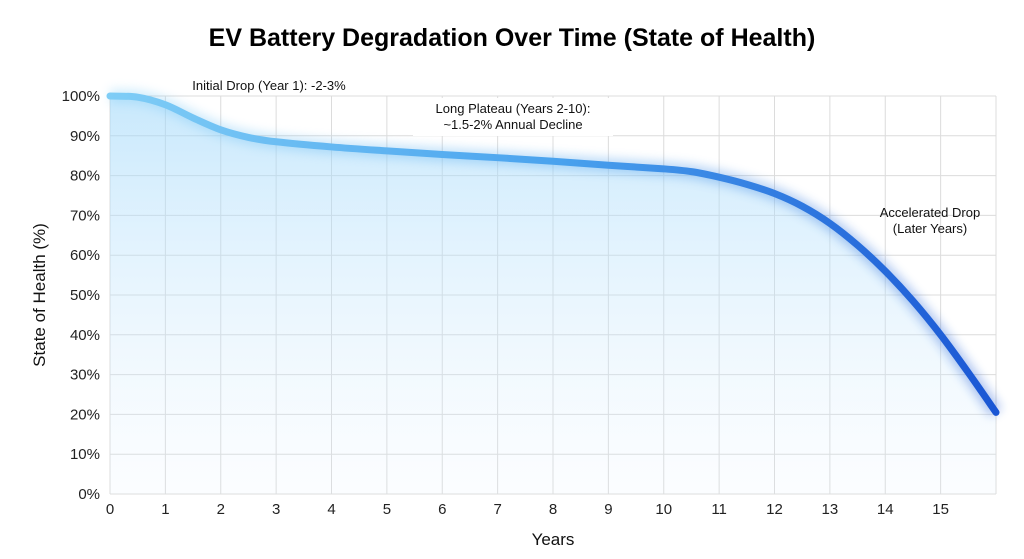  What do you see at coordinates (85, 335) in the screenshot?
I see `y-tick-label: 40%` at bounding box center [85, 335].